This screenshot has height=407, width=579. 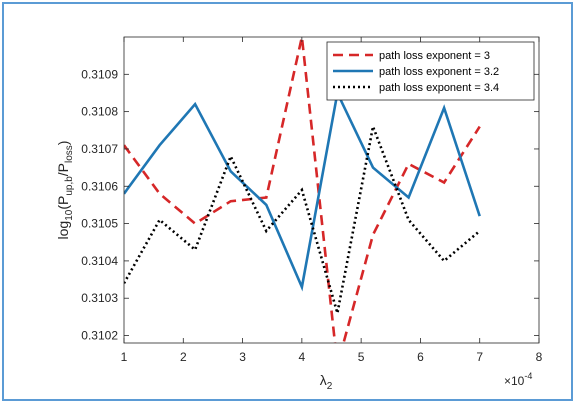 What do you see at coordinates (99, 186) in the screenshot?
I see `y-tick-label-4: 0.3106` at bounding box center [99, 186].